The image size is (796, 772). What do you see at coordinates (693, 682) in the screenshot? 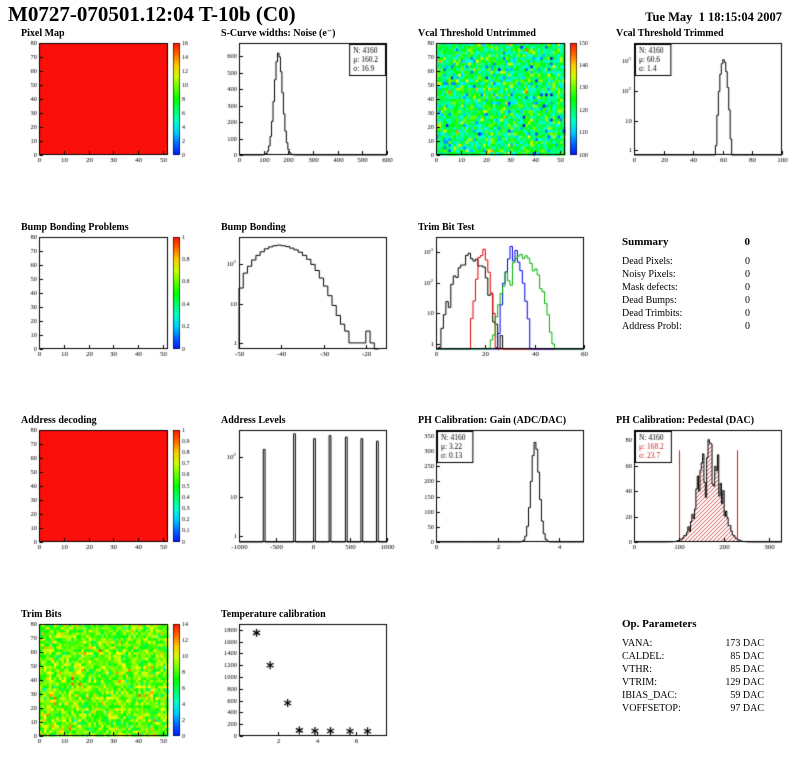
I see `op-row-vtrim: VTRIM: 129 DAC` at bounding box center [693, 682].